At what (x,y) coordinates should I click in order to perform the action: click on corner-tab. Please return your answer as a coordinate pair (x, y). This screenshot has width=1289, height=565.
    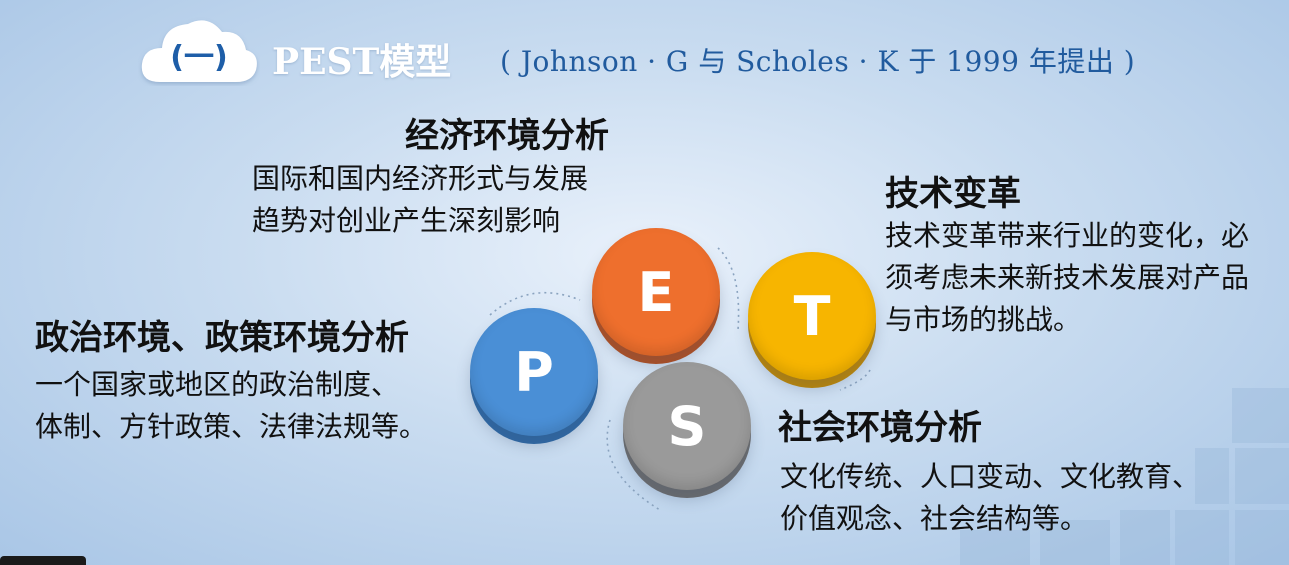
    Looking at the image, I should click on (43, 560).